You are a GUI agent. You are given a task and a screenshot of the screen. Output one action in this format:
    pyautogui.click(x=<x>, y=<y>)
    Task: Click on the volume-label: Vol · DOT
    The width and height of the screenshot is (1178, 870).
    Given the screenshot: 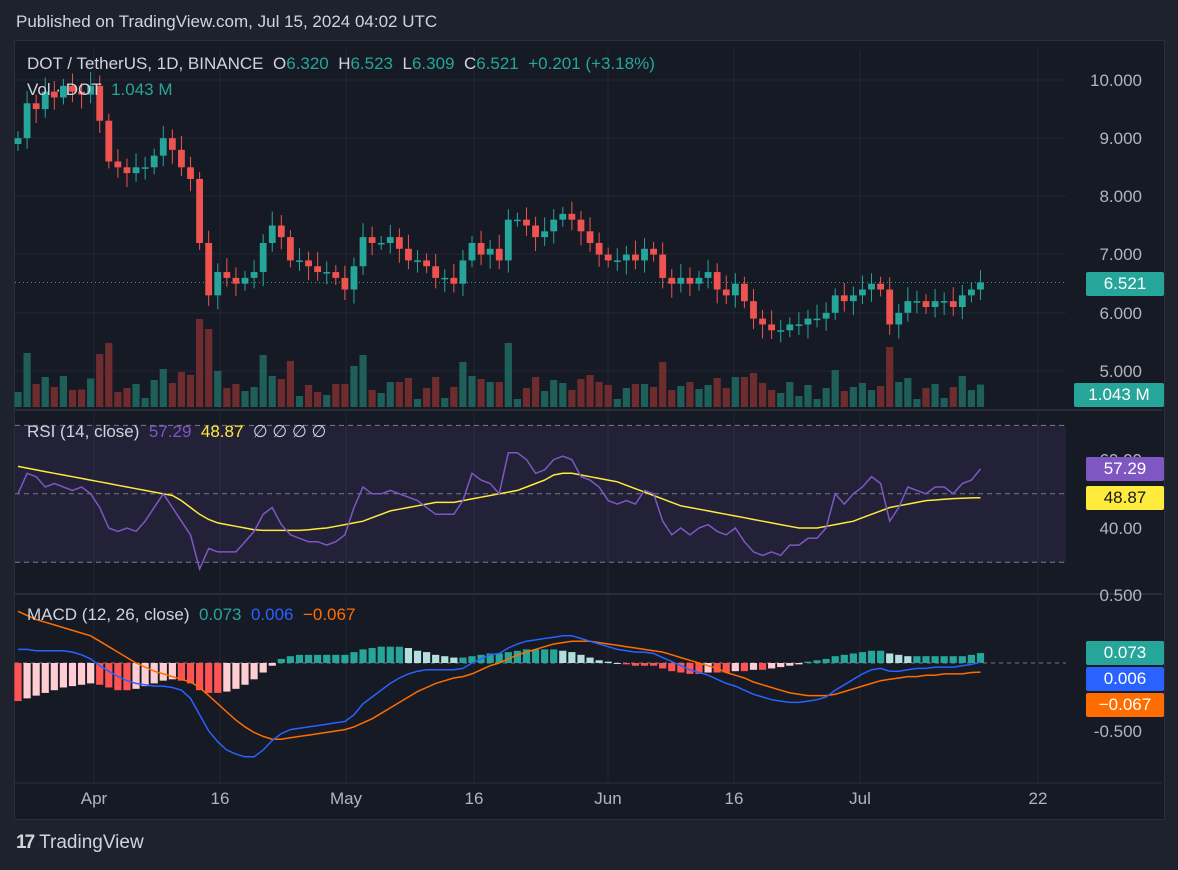 What is the action you would take?
    pyautogui.click(x=64, y=89)
    